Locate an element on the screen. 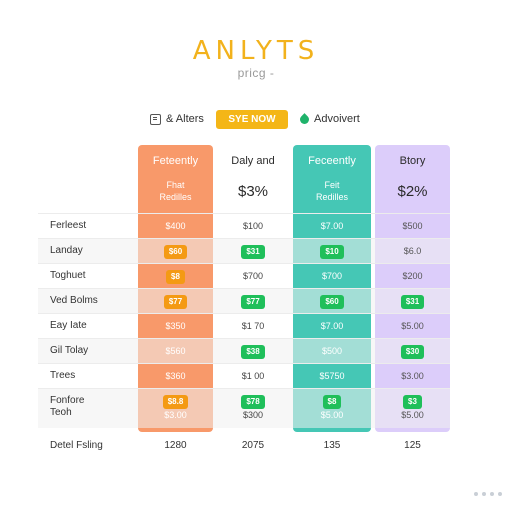  advert-label: Advoivert is located at coordinates (337, 119).